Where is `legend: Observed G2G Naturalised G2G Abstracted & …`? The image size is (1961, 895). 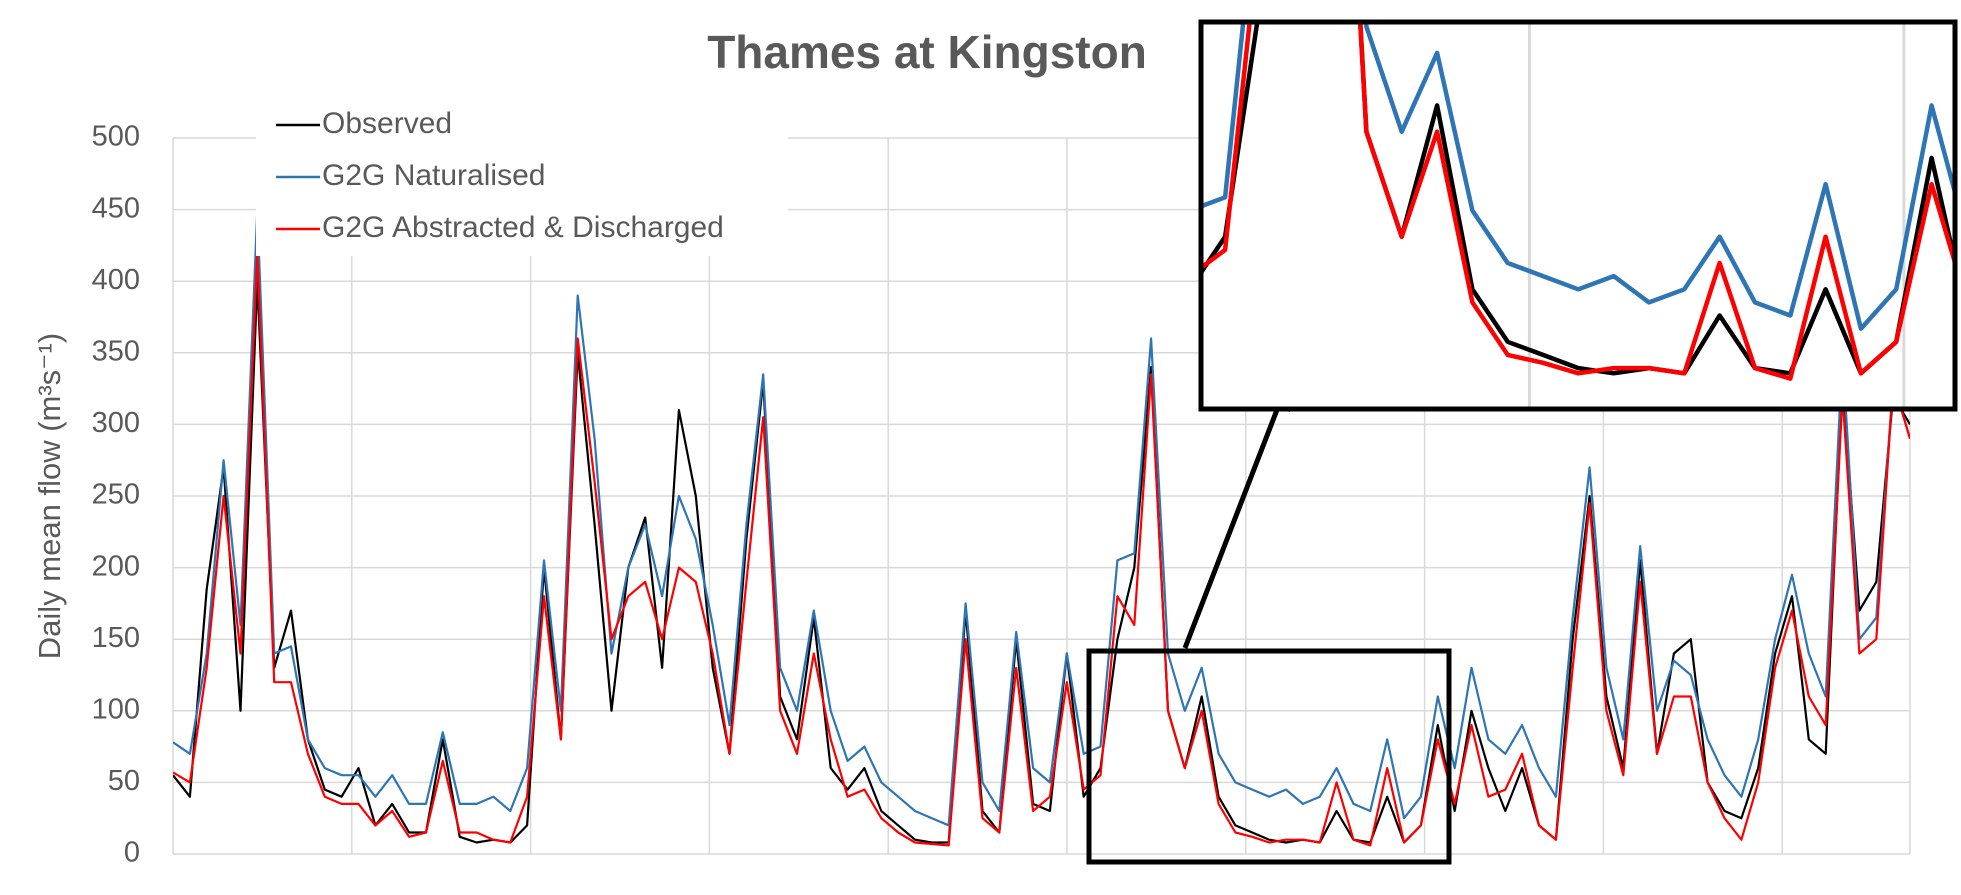
legend: Observed G2G Naturalised G2G Abstracted & … is located at coordinates (500, 175).